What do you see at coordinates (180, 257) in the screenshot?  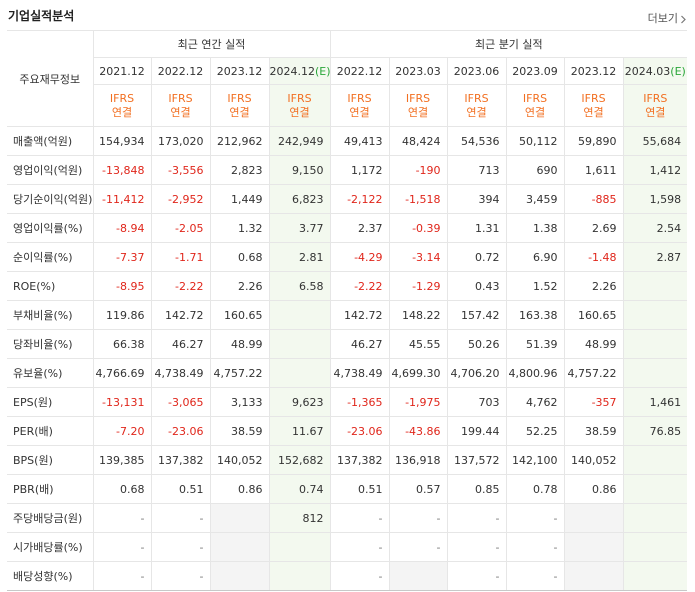 I see `value-cell: -1.71` at bounding box center [180, 257].